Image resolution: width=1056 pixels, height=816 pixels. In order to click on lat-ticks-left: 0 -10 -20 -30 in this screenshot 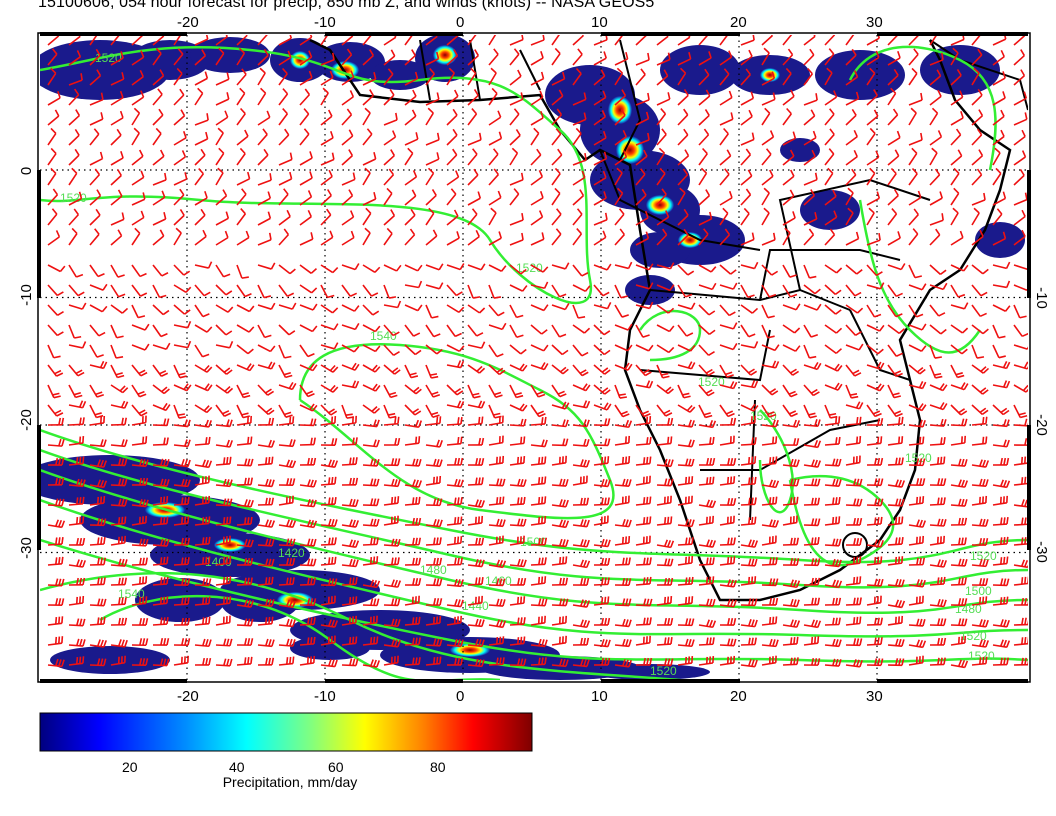, I will do `click(26, 363)`.